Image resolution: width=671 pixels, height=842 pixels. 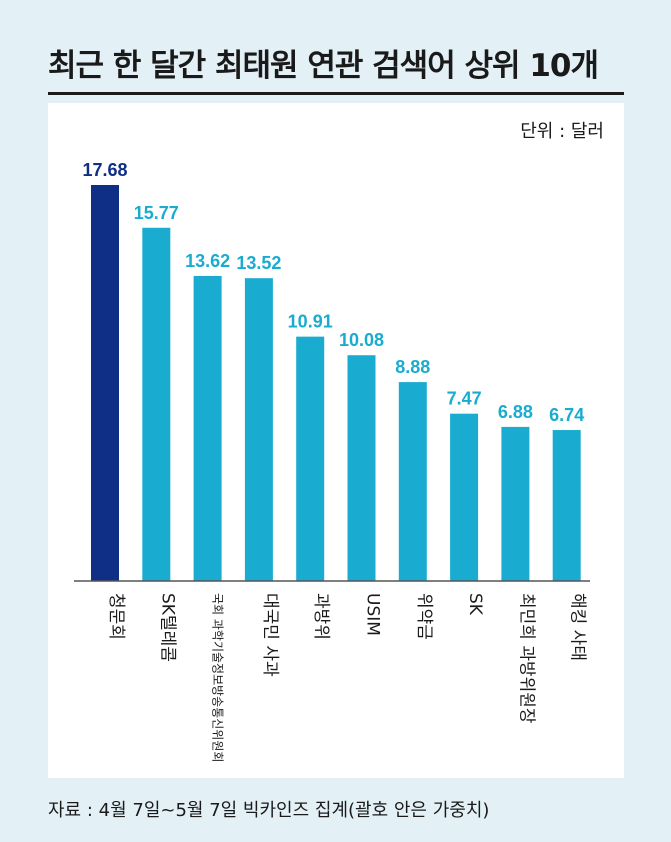 I want to click on title-divider, so click(x=336, y=93).